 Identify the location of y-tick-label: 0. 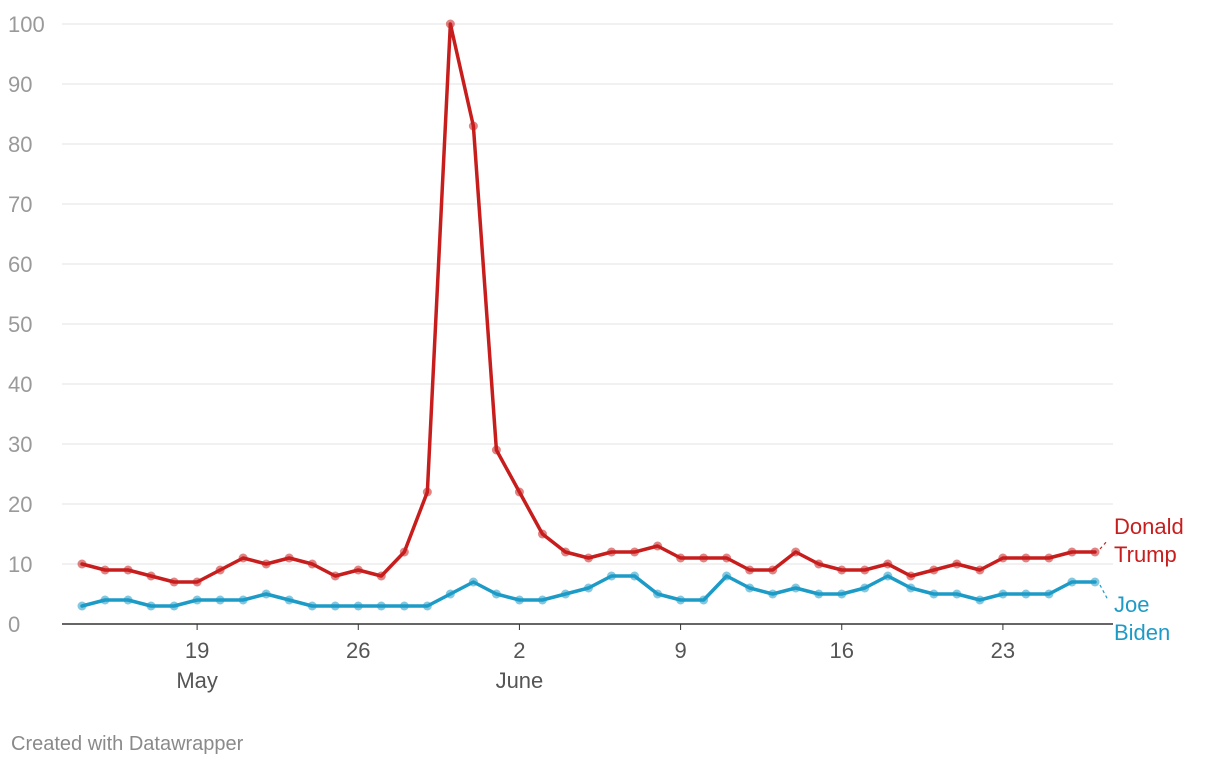
(14, 624).